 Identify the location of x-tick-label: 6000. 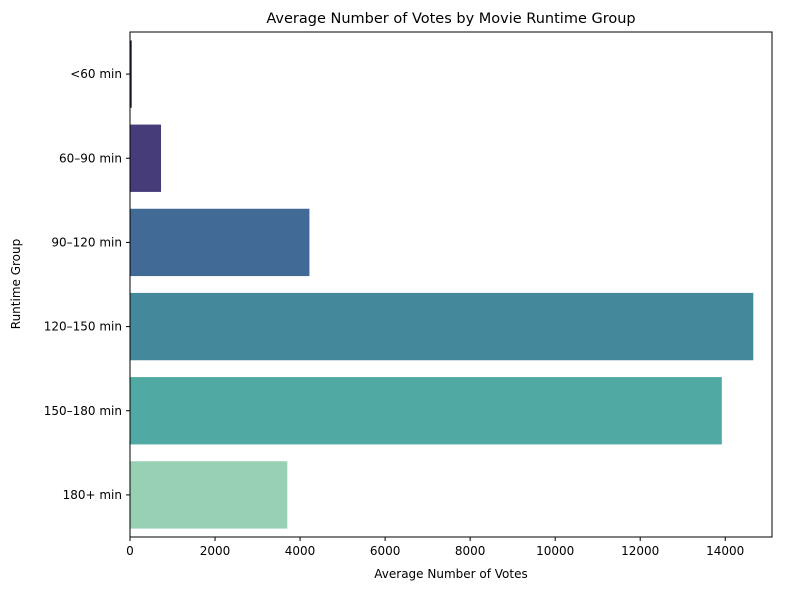
(385, 551).